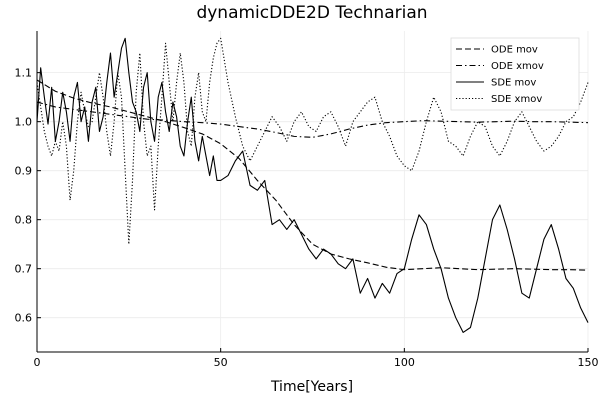 Image resolution: width=600 pixels, height=400 pixels. What do you see at coordinates (221, 362) in the screenshot?
I see `x-tick-label-50: 50` at bounding box center [221, 362].